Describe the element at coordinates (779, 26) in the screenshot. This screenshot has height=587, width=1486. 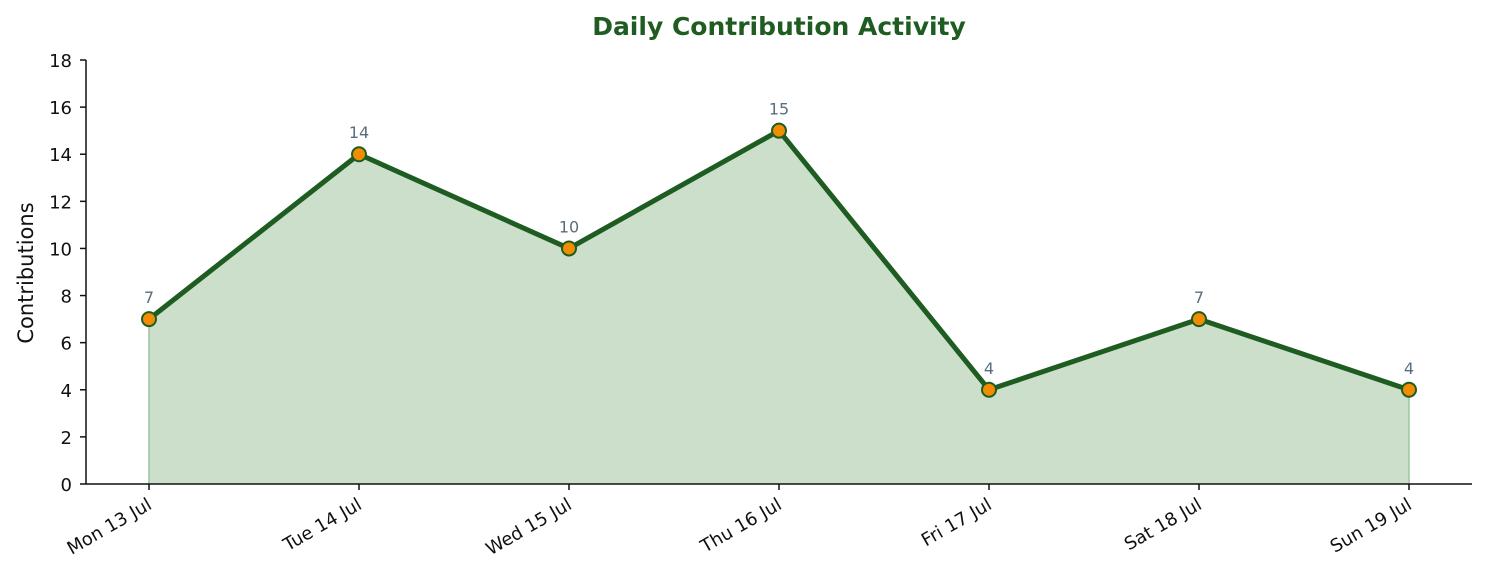
I see `chart-title: Daily Contribution Activity` at that location.